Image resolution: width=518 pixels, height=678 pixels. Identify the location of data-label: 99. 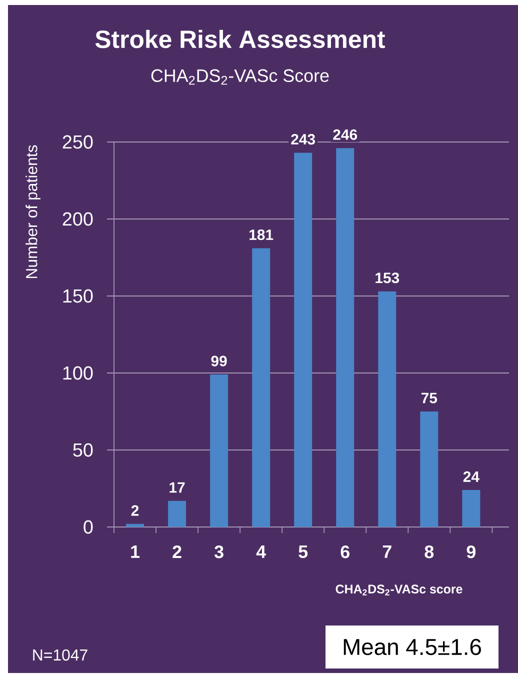
(219, 361).